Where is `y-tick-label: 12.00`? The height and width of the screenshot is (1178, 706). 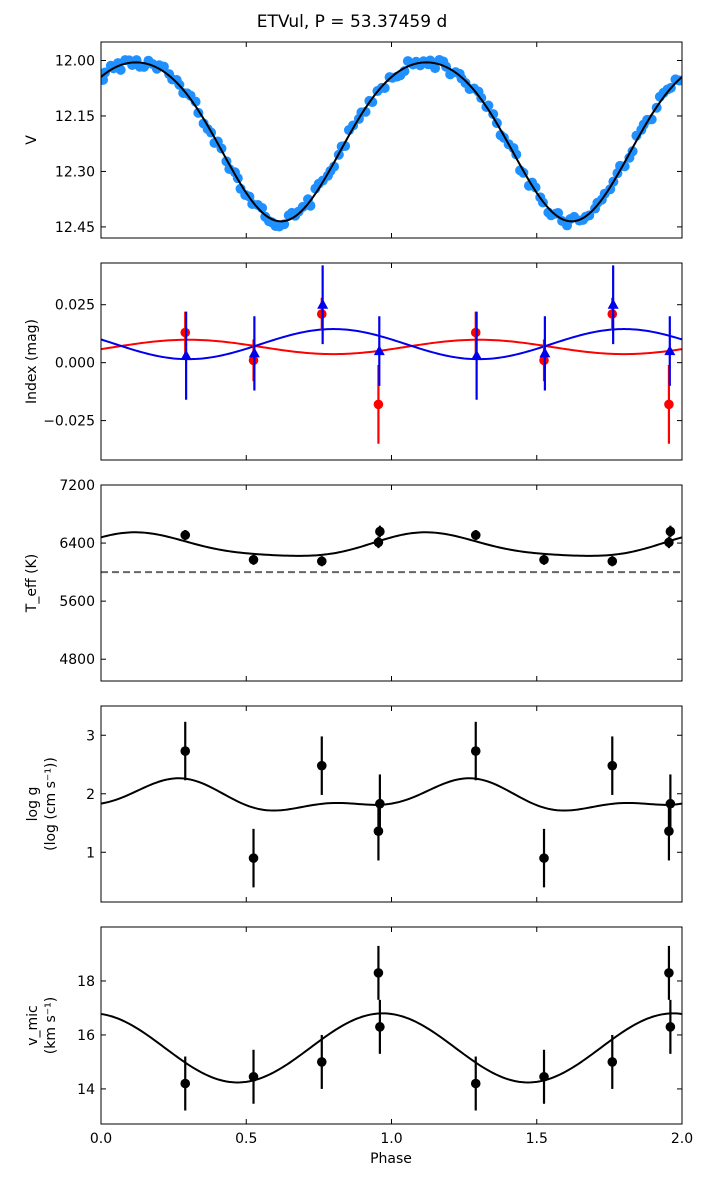
y-tick-label: 12.00 is located at coordinates (75, 61).